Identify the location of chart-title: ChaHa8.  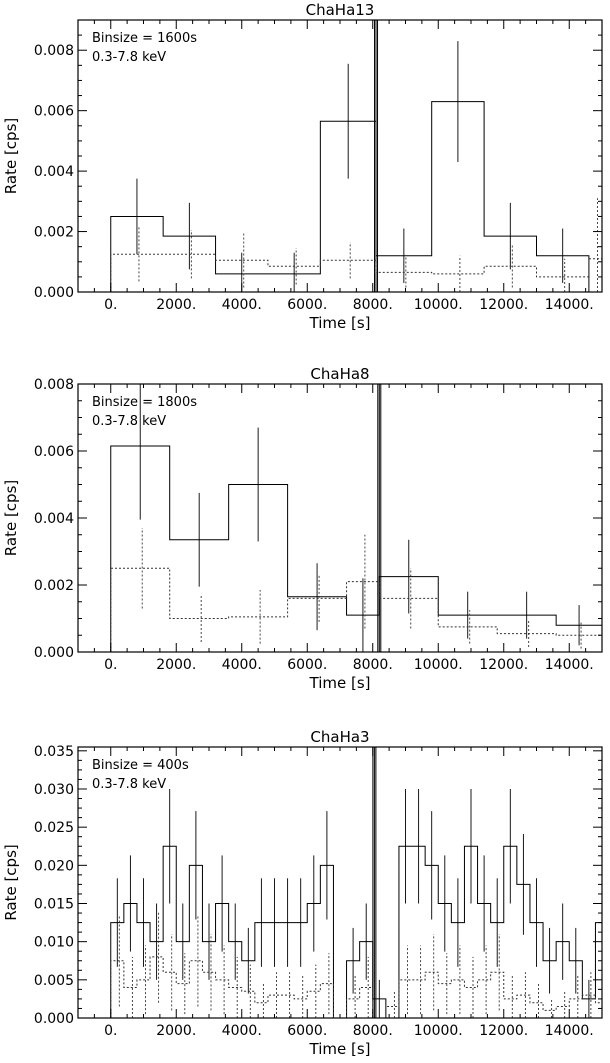
(339, 374).